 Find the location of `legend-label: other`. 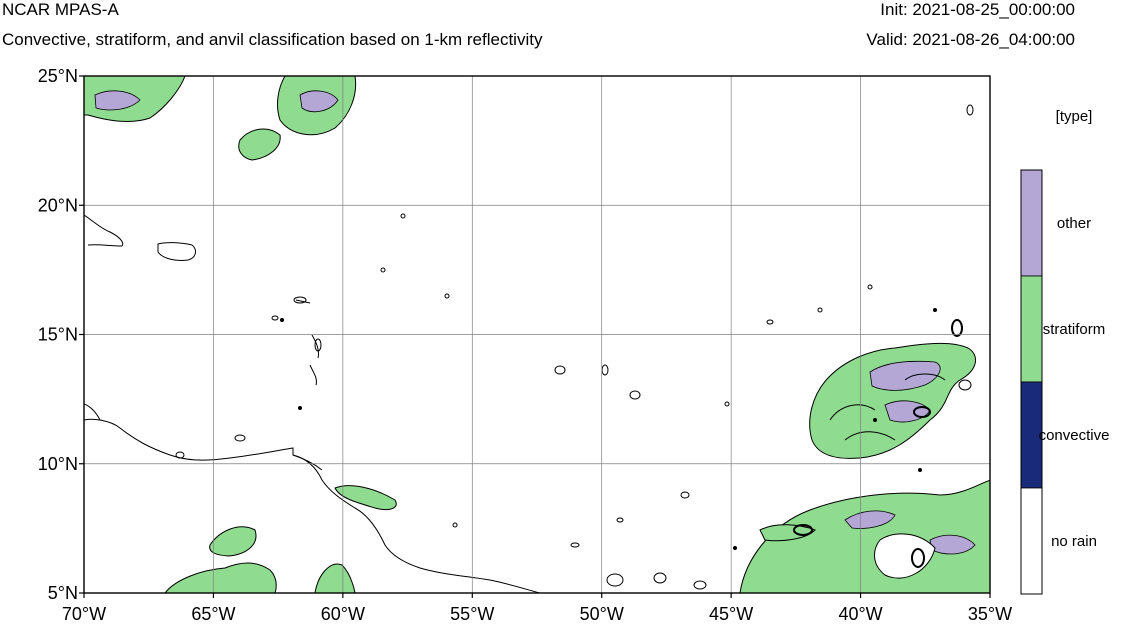

legend-label: other is located at coordinates (1074, 223).